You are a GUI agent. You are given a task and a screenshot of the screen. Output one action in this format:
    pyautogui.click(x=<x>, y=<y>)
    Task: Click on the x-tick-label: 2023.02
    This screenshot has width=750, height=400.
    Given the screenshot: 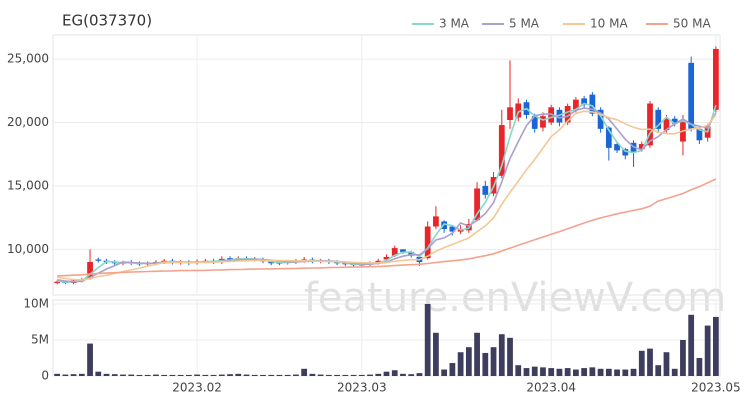 What is the action you would take?
    pyautogui.click(x=197, y=388)
    